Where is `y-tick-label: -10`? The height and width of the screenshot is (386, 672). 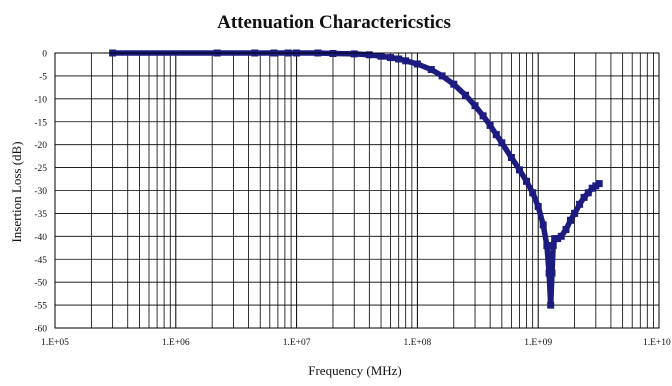
y-tick-label: -10 is located at coordinates (40, 100).